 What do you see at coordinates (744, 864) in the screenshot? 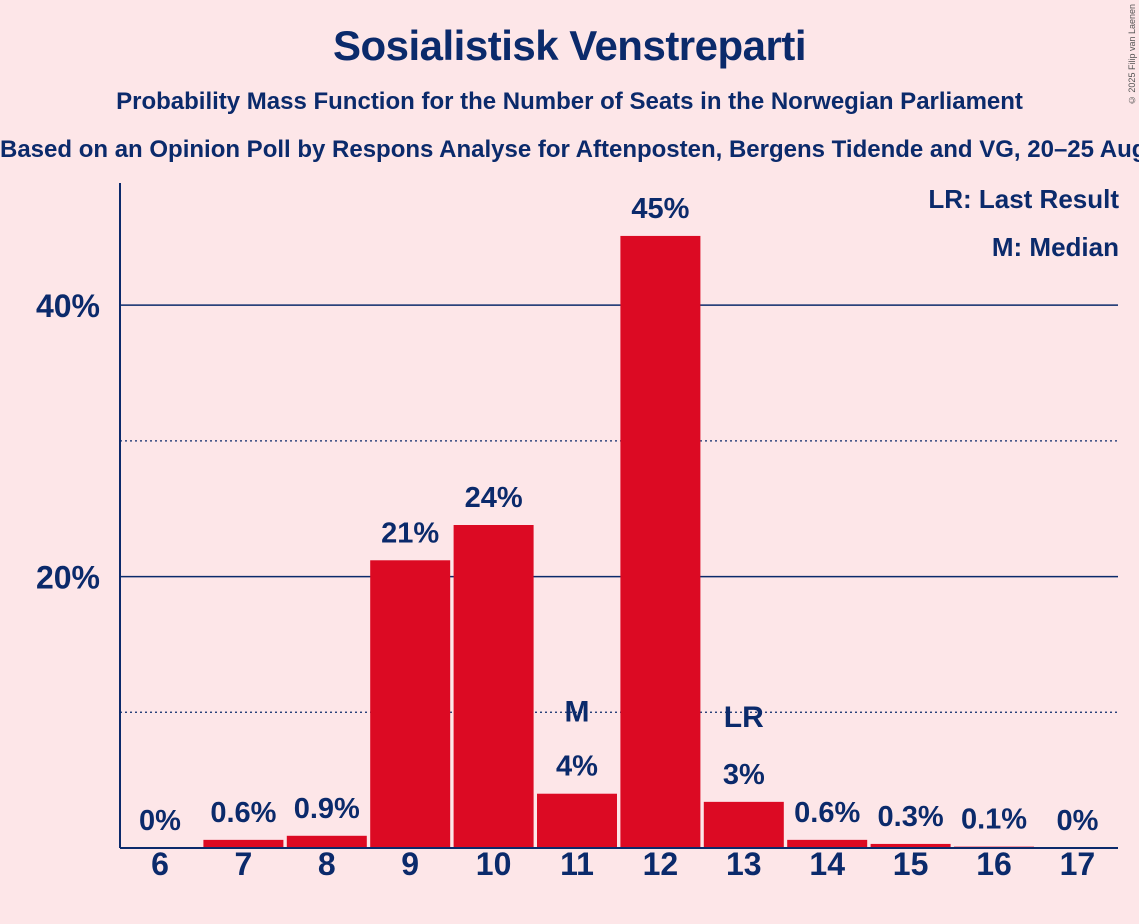
I see `x-tick-label-13: 13` at bounding box center [744, 864].